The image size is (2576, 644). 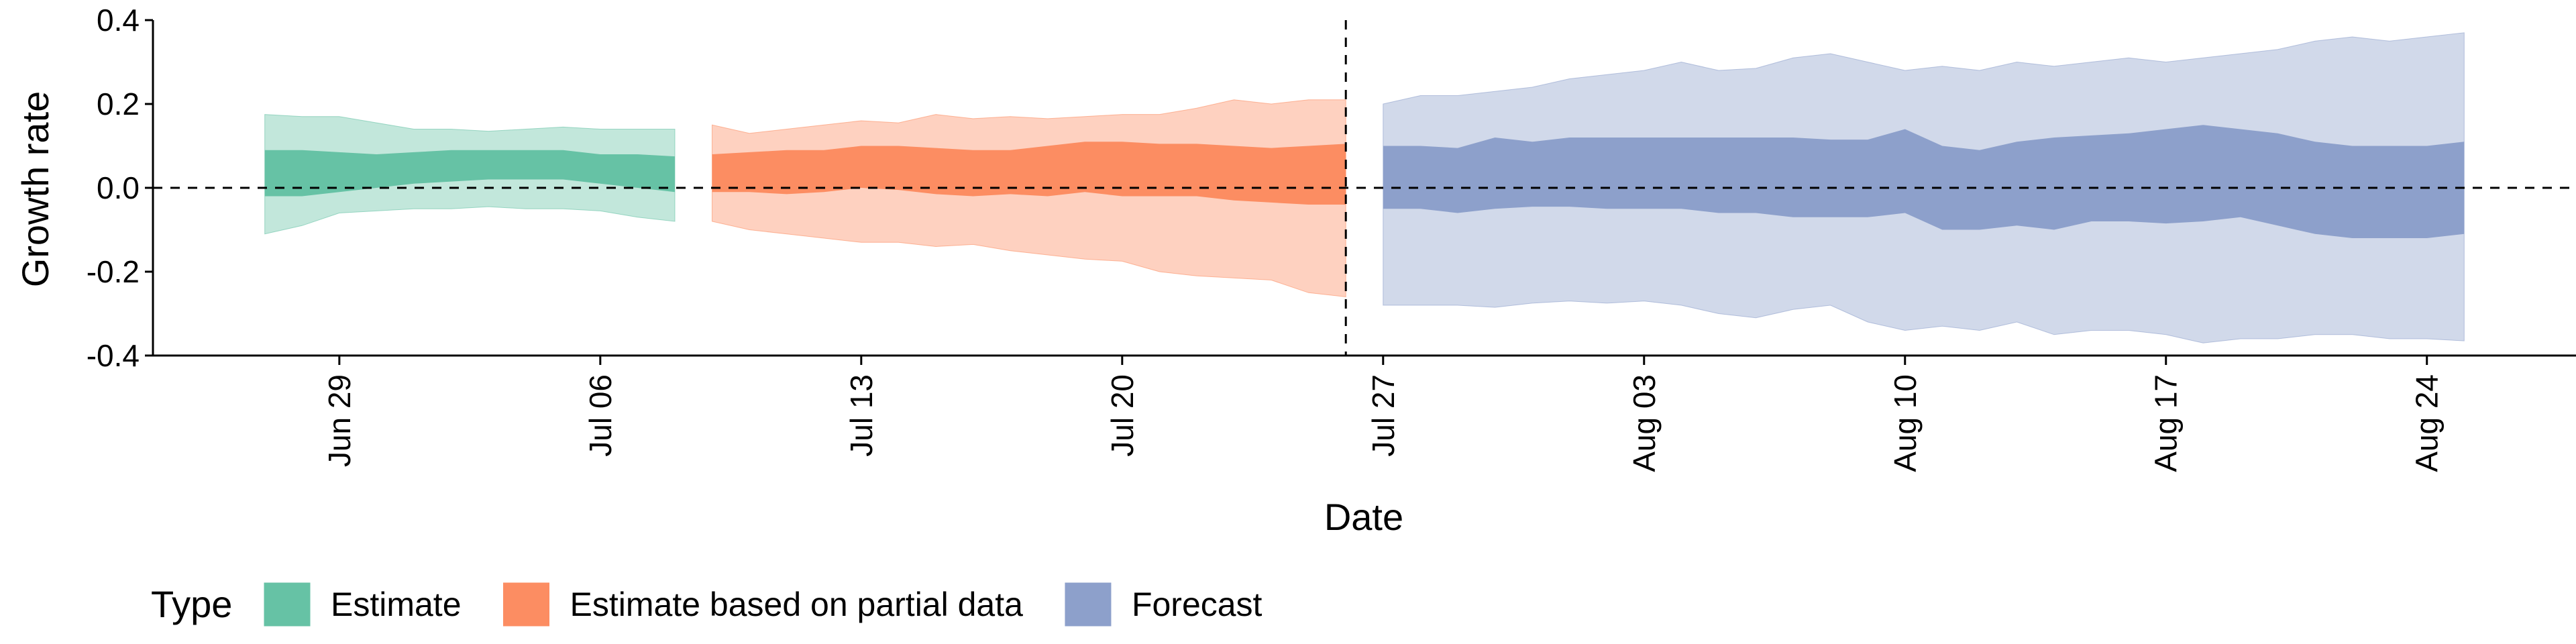 I want to click on x-tick-label: Aug 10, so click(x=1905, y=423).